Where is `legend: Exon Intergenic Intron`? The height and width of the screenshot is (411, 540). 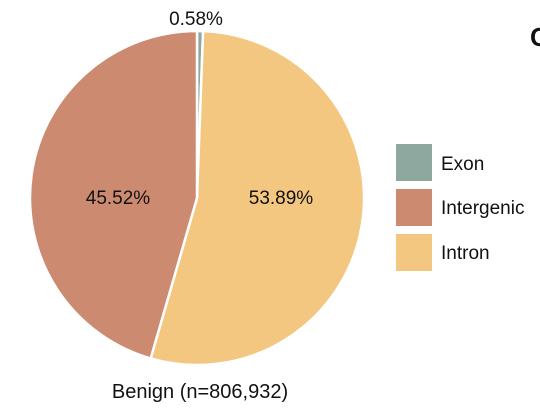
legend: Exon Intergenic Intron is located at coordinates (460, 207).